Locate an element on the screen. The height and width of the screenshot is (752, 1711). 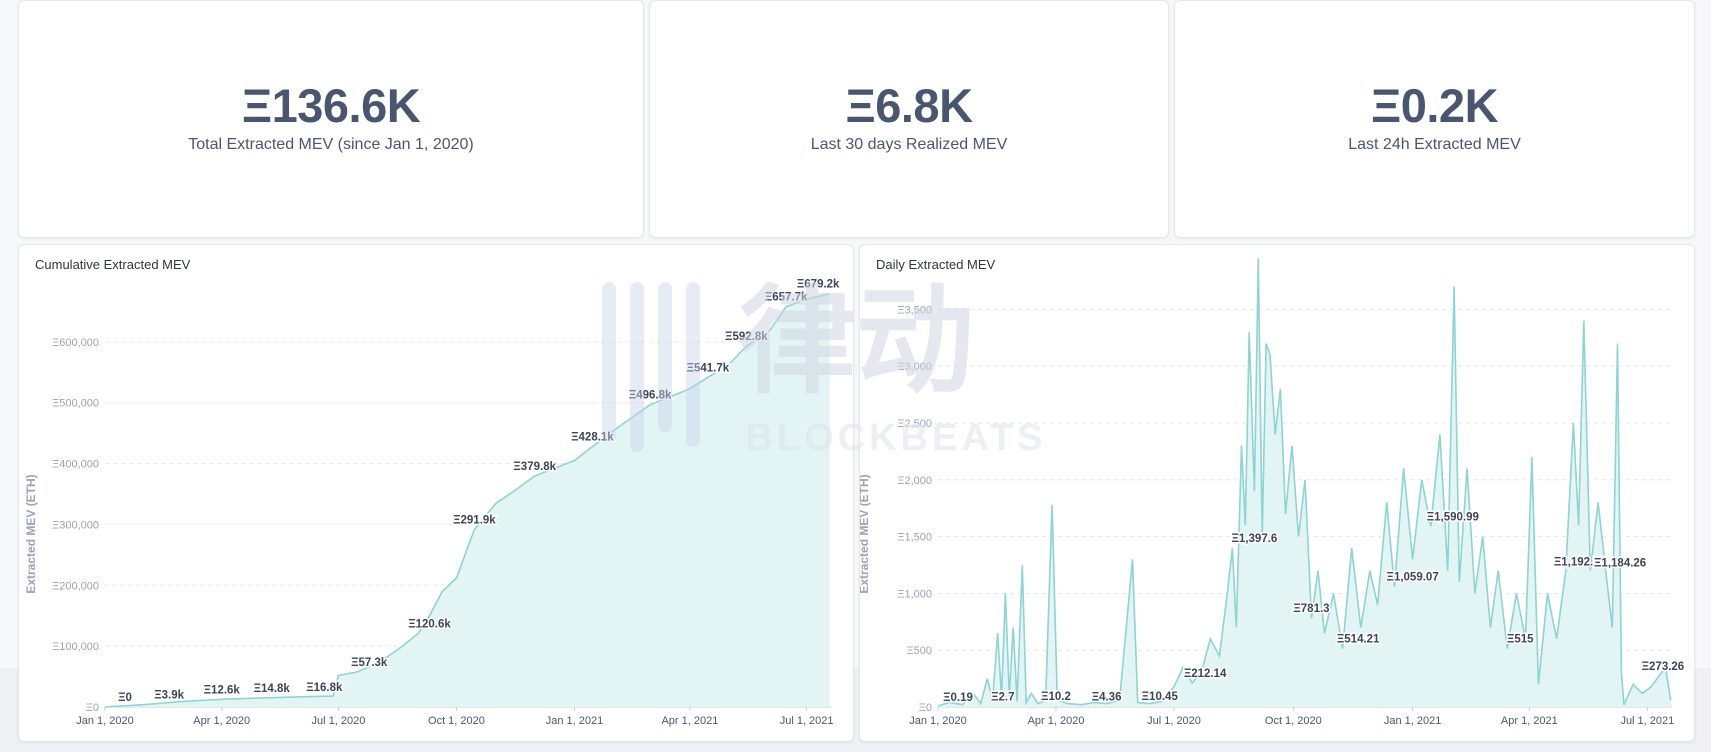
cumulative-data-label: Ξ679.2k is located at coordinates (818, 285).